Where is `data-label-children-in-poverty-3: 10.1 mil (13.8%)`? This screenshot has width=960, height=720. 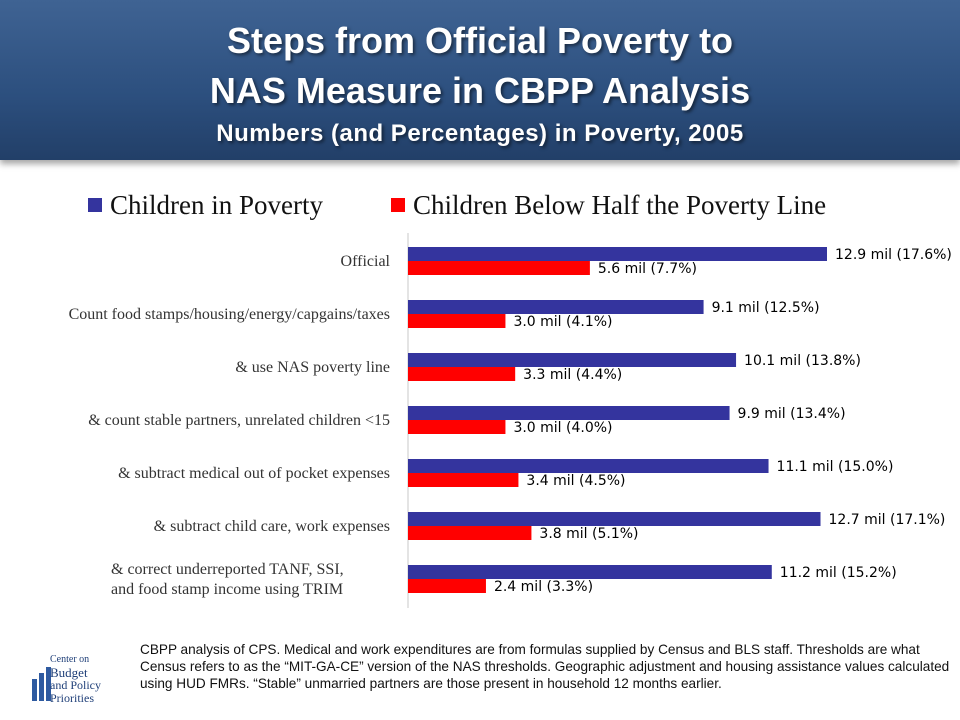
data-label-children-in-poverty-3: 10.1 mil (13.8%) is located at coordinates (802, 361).